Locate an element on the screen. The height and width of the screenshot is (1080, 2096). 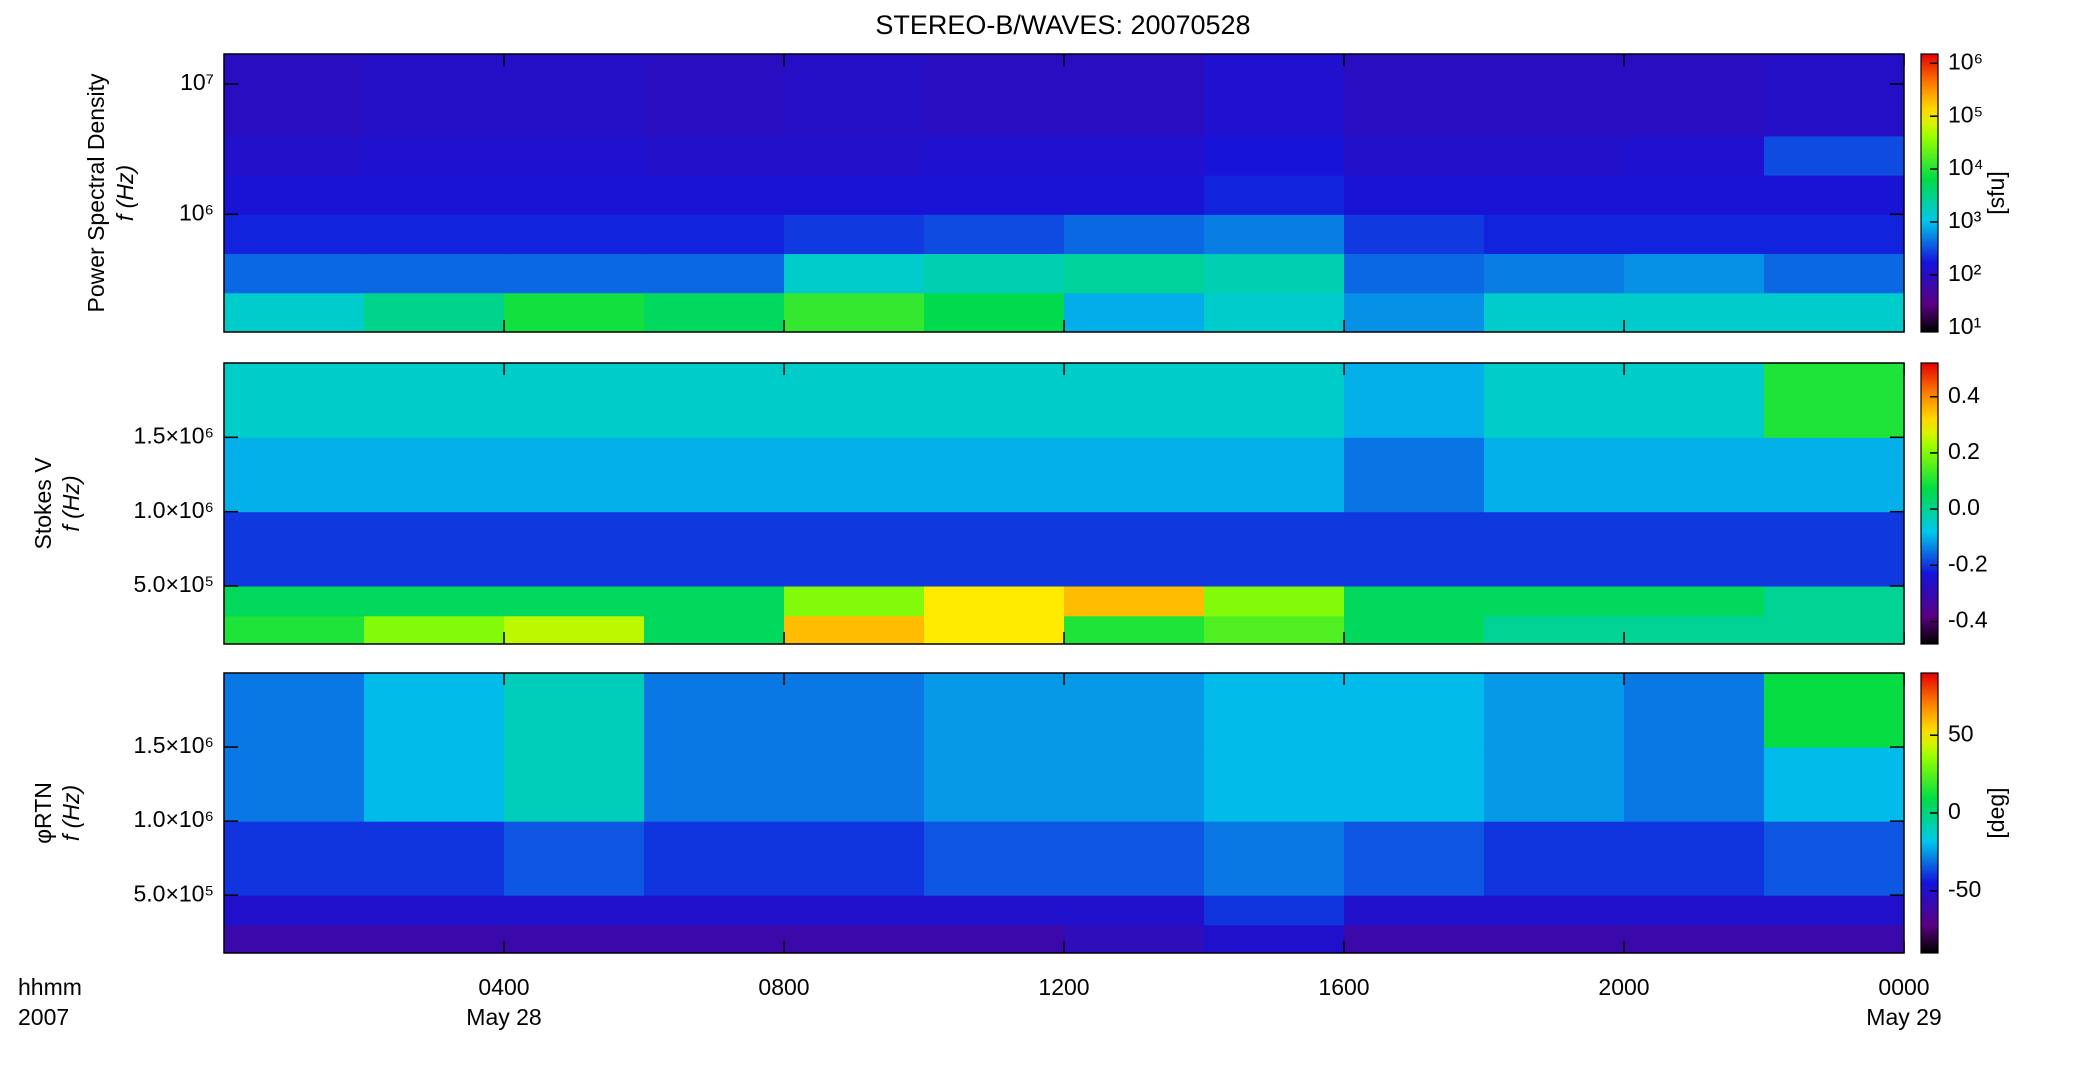
colorbar-tick-label: 10⁴ is located at coordinates (1965, 167).